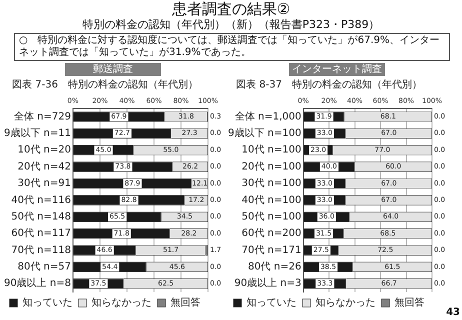 This screenshot has height=320, width=462. What do you see at coordinates (329, 84) in the screenshot?
I see `chart-title: 図表 8-37 特別の料金の認知（年代別）` at bounding box center [329, 84].